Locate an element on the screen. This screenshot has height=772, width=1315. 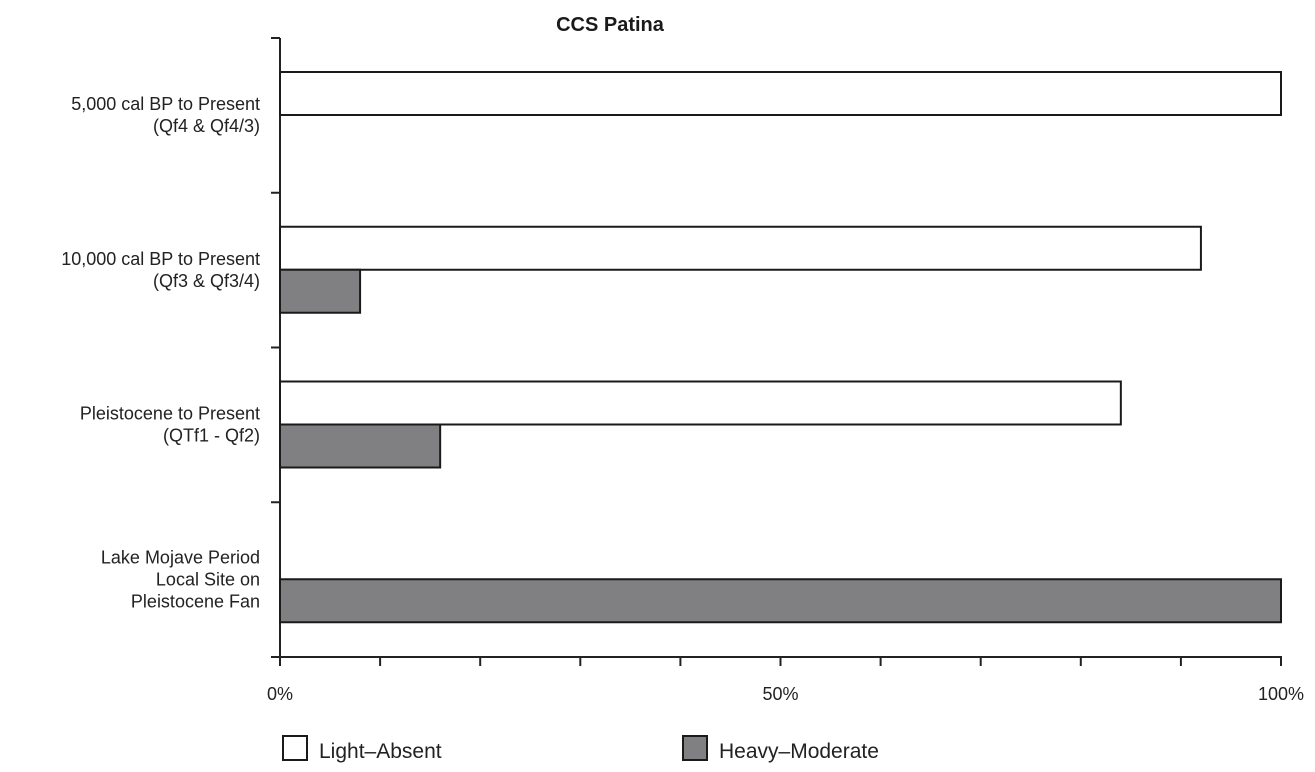
legend-label-heavy-moderate: Heavy–Moderate is located at coordinates (799, 751).